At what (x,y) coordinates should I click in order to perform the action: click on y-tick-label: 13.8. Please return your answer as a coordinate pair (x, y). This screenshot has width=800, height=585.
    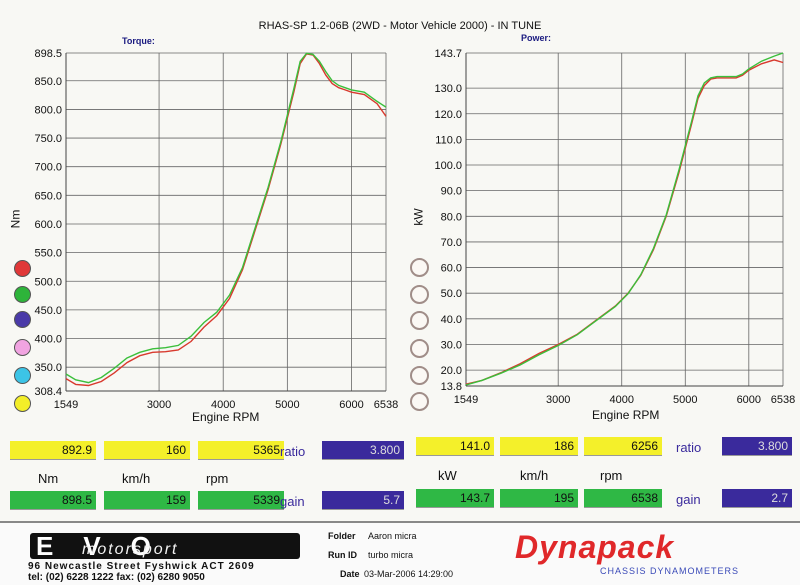
    Looking at the image, I should click on (451, 387).